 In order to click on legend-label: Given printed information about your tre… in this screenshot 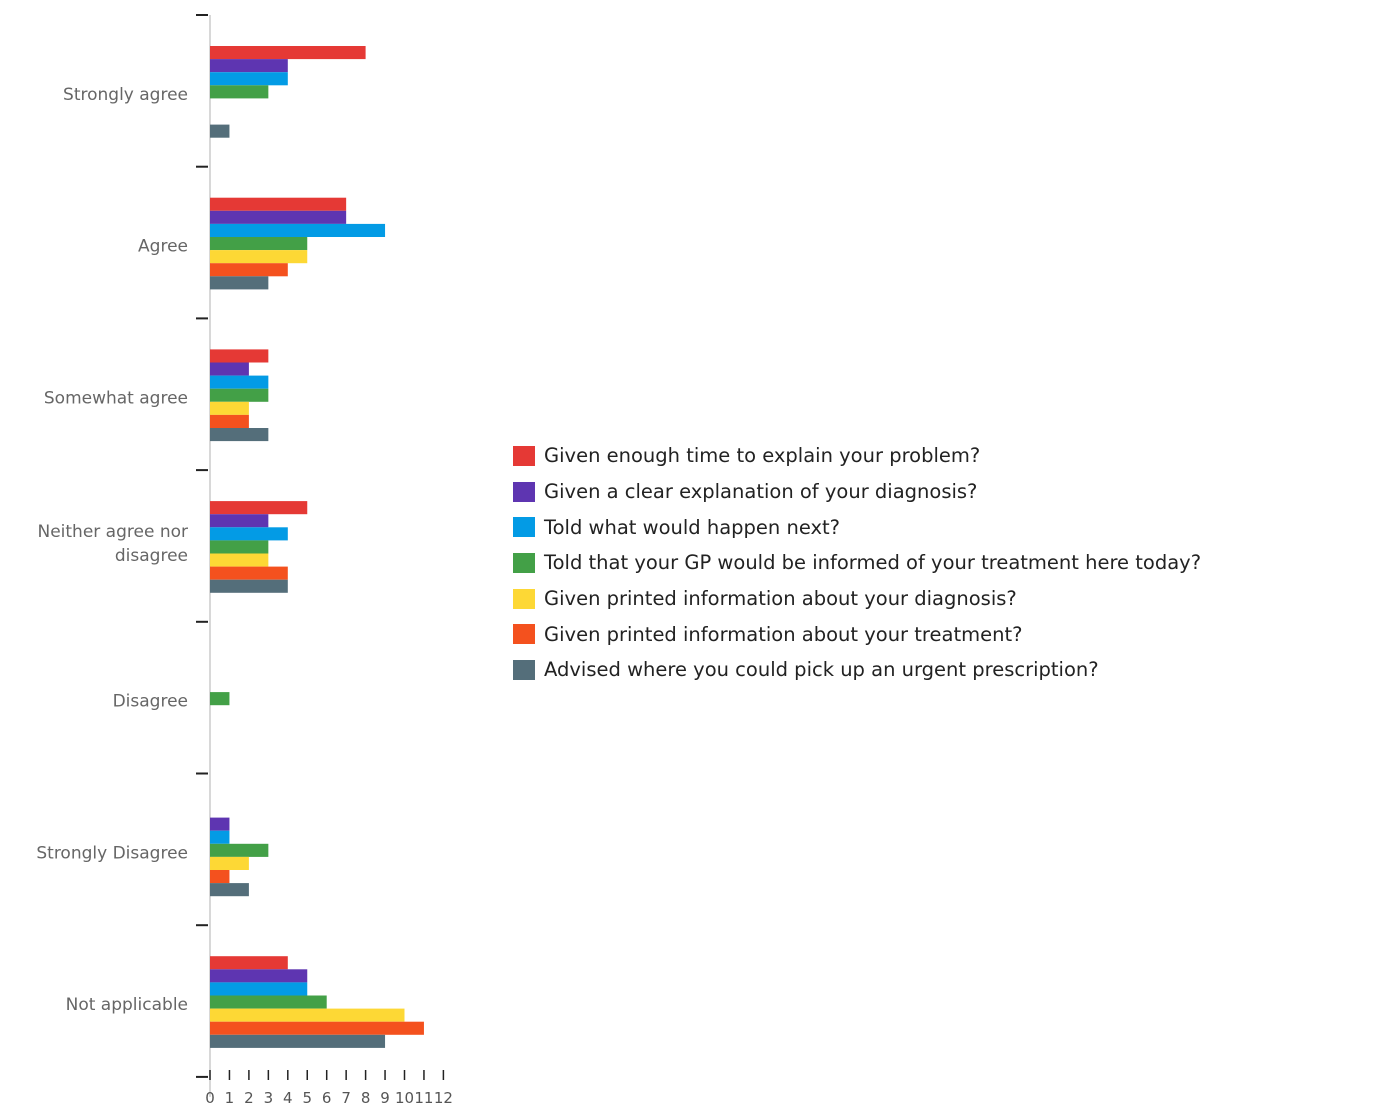, I will do `click(783, 634)`.